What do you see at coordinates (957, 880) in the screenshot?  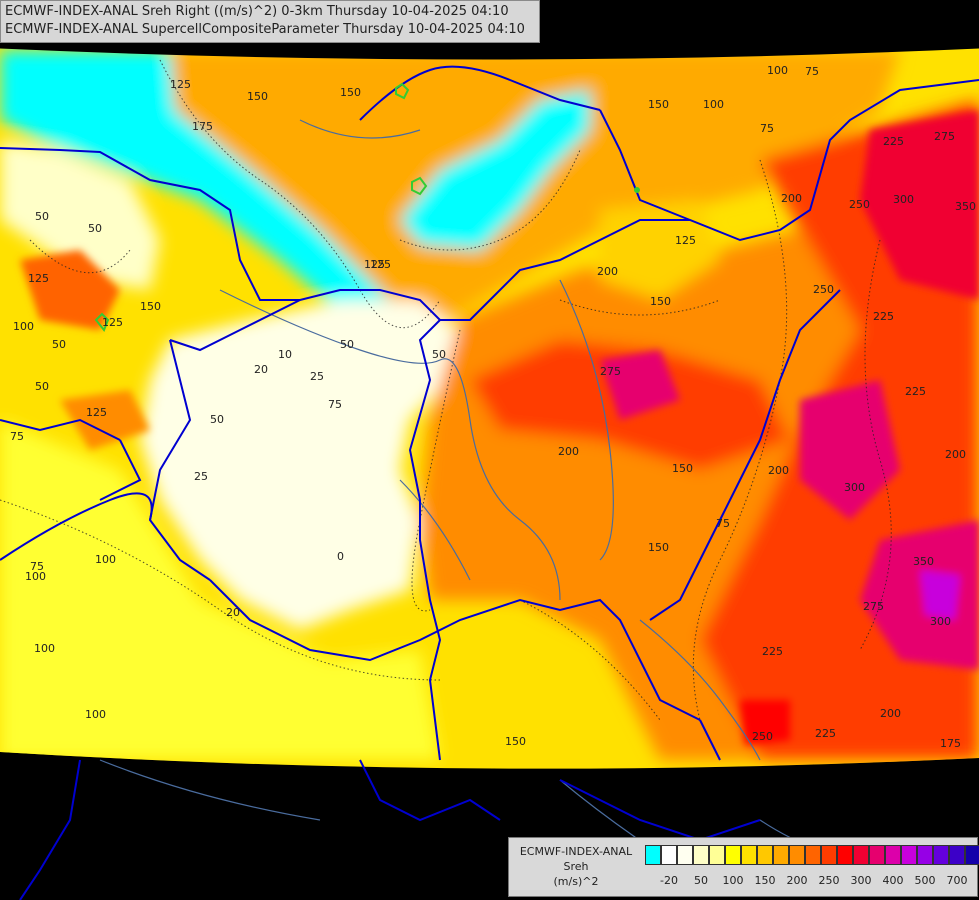 I see `legend-tick-label: 700` at bounding box center [957, 880].